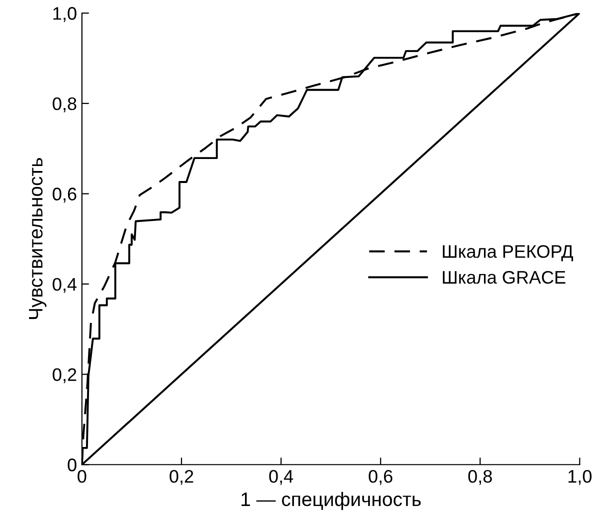 The height and width of the screenshot is (525, 607). Describe the element at coordinates (380, 477) in the screenshot. I see `x-tick-label: 0,6` at that location.